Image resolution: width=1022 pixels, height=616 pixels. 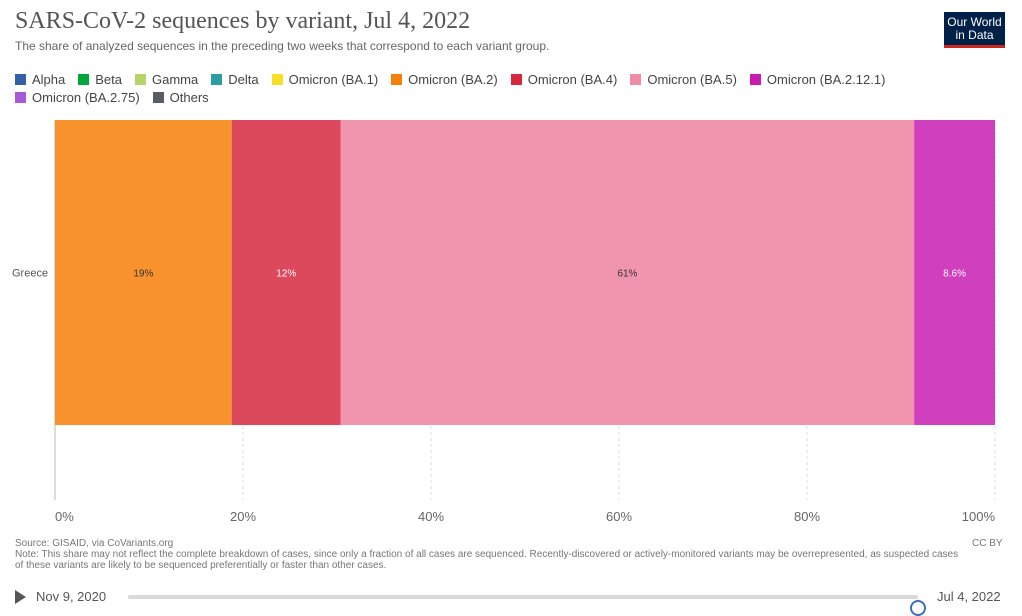 I want to click on legend-item: Beta, so click(x=100, y=79).